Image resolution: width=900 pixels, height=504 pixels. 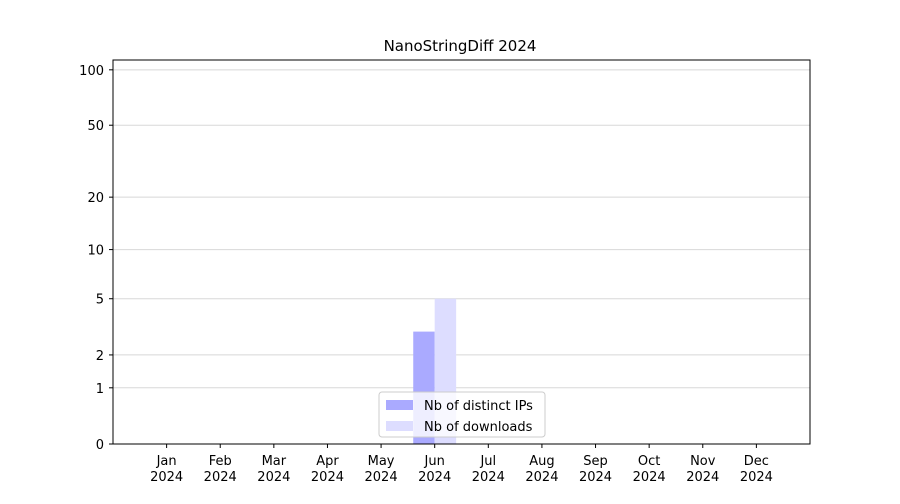 What do you see at coordinates (541, 469) in the screenshot?
I see `x-tick-label: Aug 2024` at bounding box center [541, 469].